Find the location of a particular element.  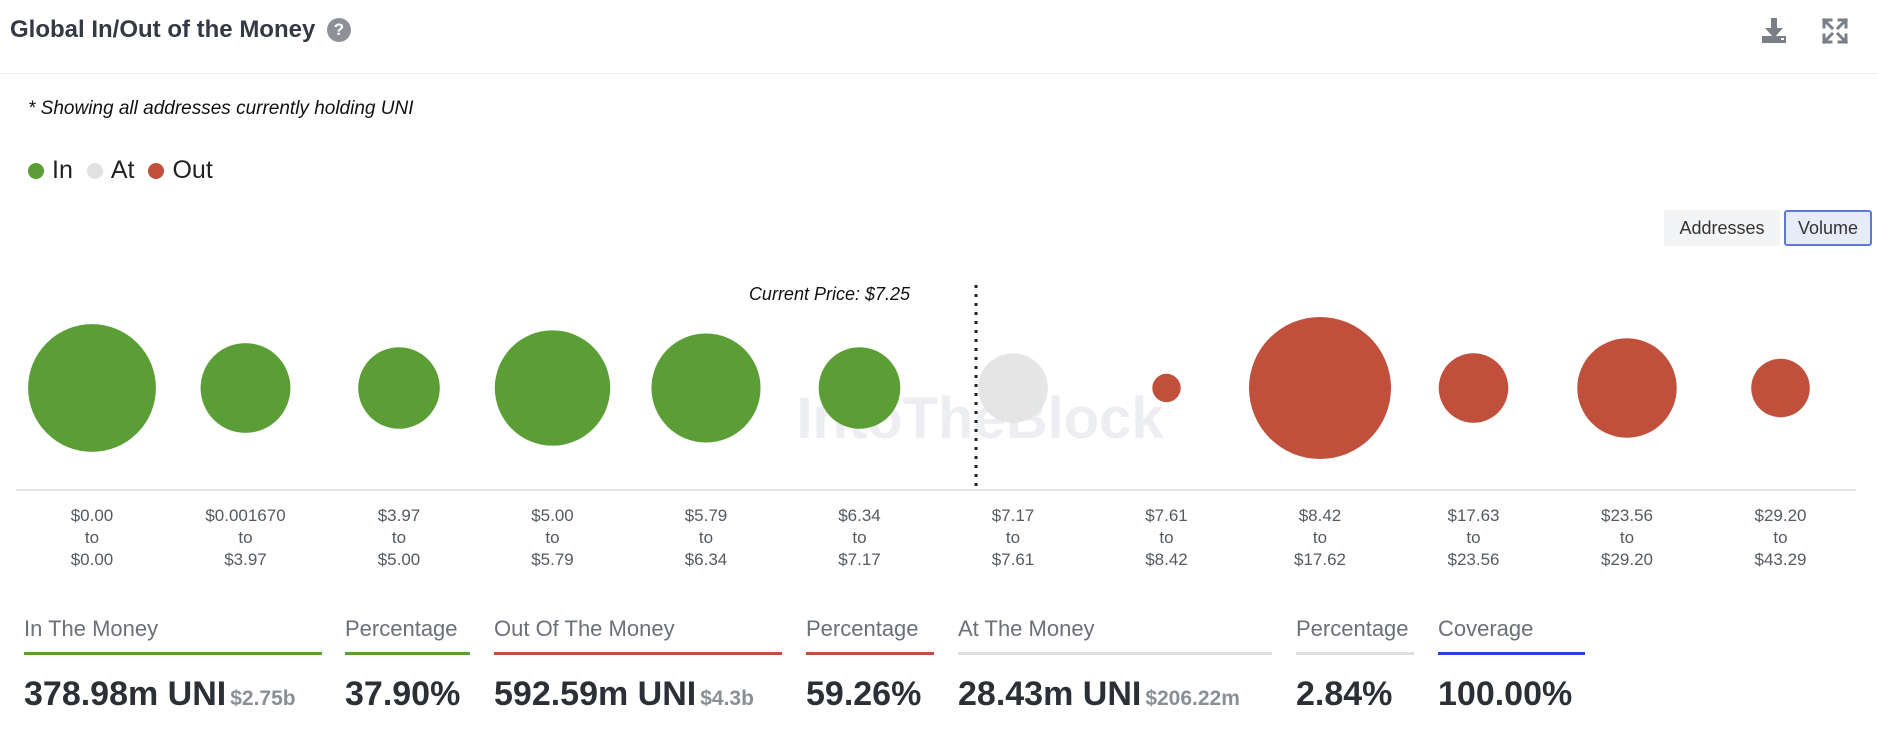

legend-dot-at-icon is located at coordinates (94, 170).